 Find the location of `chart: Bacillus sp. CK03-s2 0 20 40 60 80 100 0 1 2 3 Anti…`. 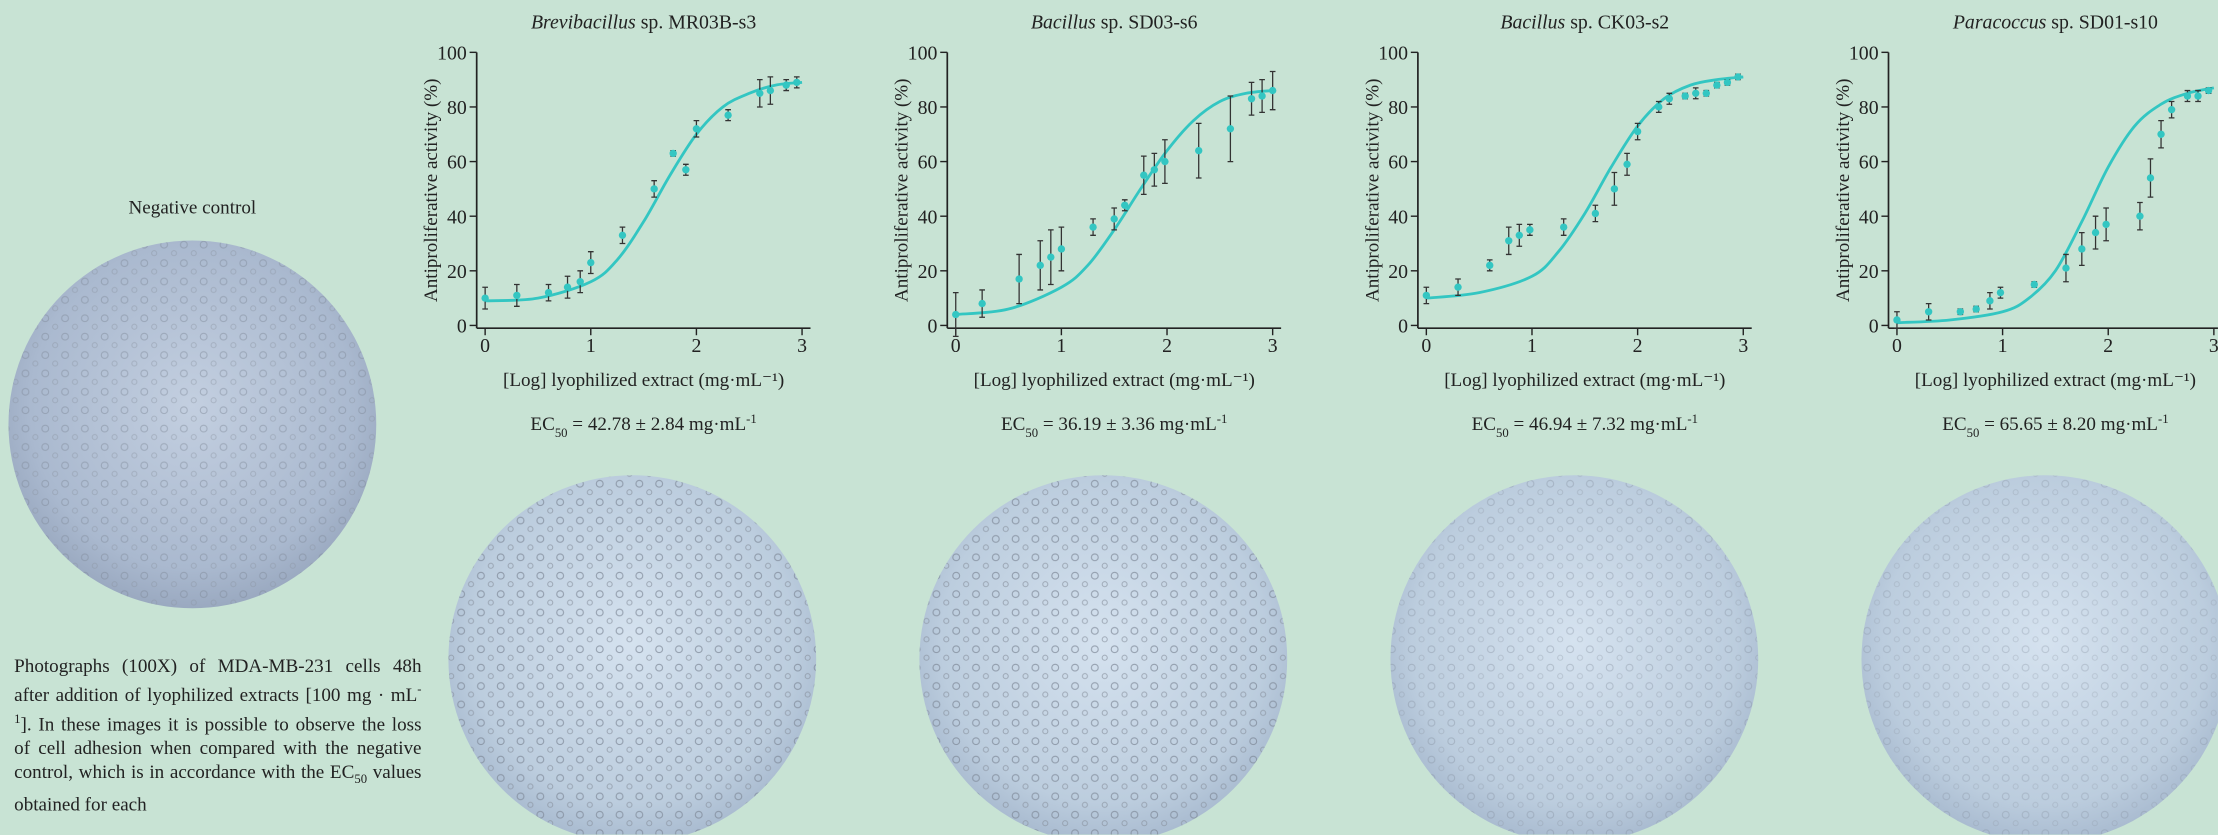

chart: Bacillus sp. CK03-s2 0 20 40 60 80 100 0 1 2 3 Anti… is located at coordinates (1557, 225).